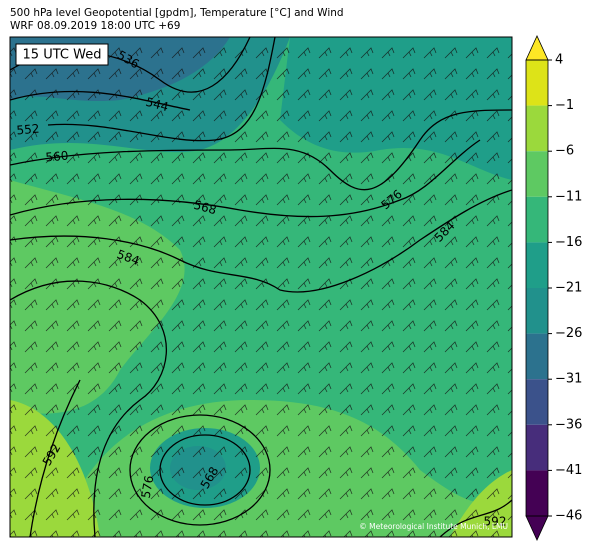 Image resolution: width=599 pixels, height=552 pixels. I want to click on credit: © Meteorological Institute Munich, LMU, so click(433, 526).